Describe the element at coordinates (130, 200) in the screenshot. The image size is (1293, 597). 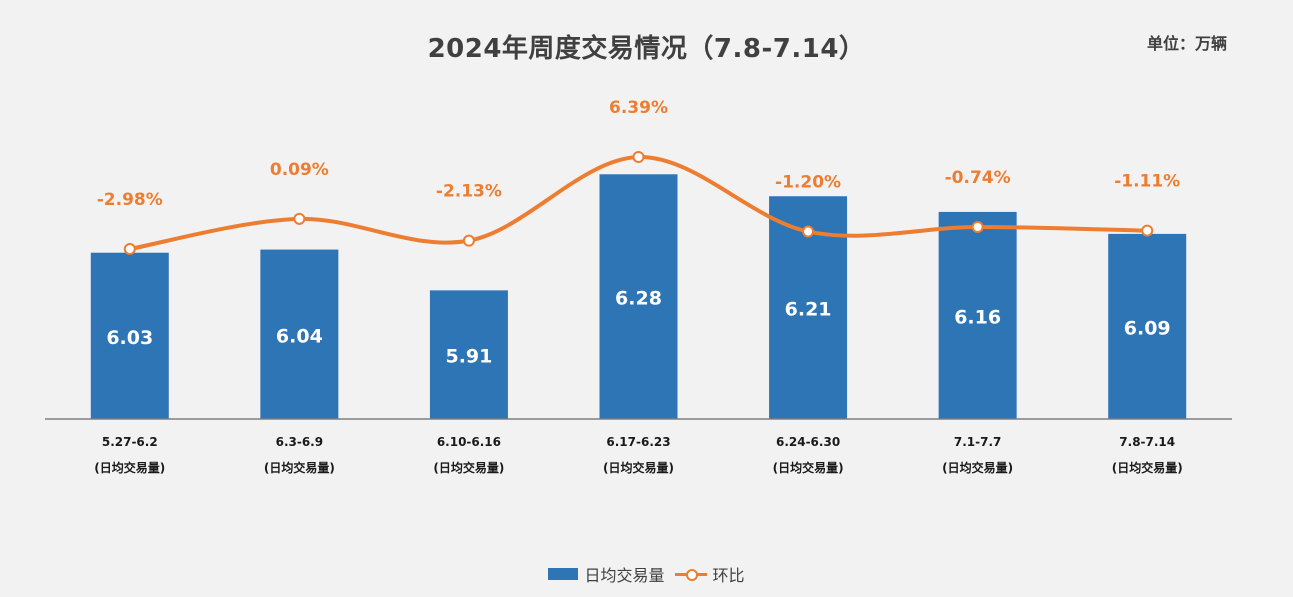
I see `line-value-label: -2.98%` at that location.